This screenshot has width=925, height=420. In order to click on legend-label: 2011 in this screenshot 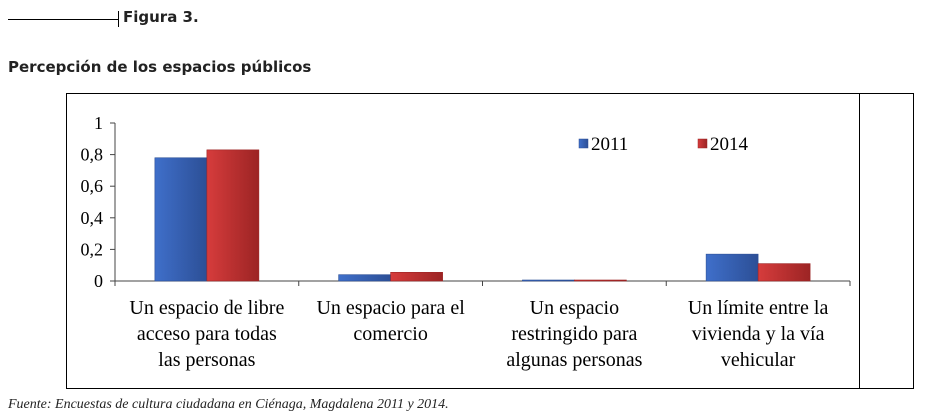, I will do `click(609, 144)`.